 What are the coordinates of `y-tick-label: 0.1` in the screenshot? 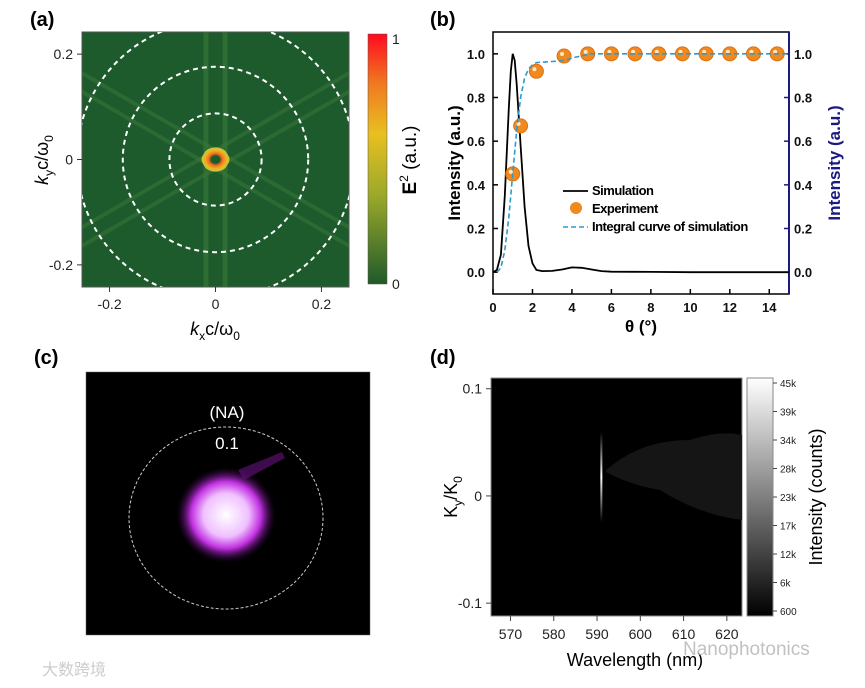 It's located at (473, 389).